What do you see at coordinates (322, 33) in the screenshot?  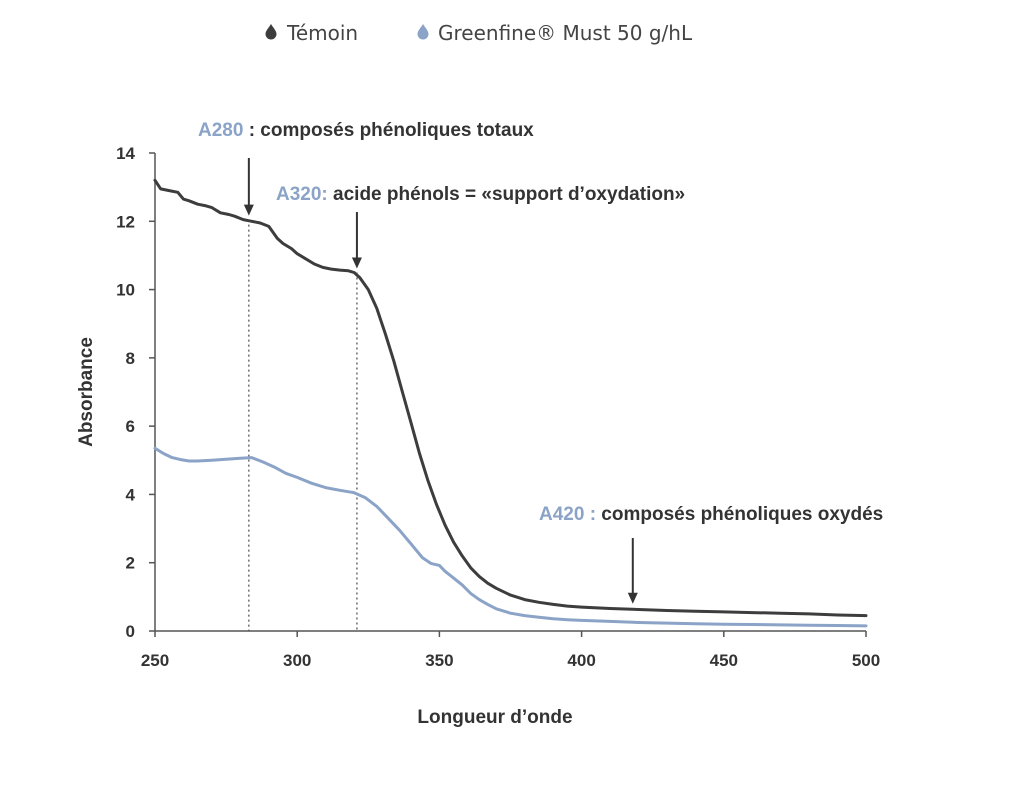 I see `legend-label-temoin: Témoin` at bounding box center [322, 33].